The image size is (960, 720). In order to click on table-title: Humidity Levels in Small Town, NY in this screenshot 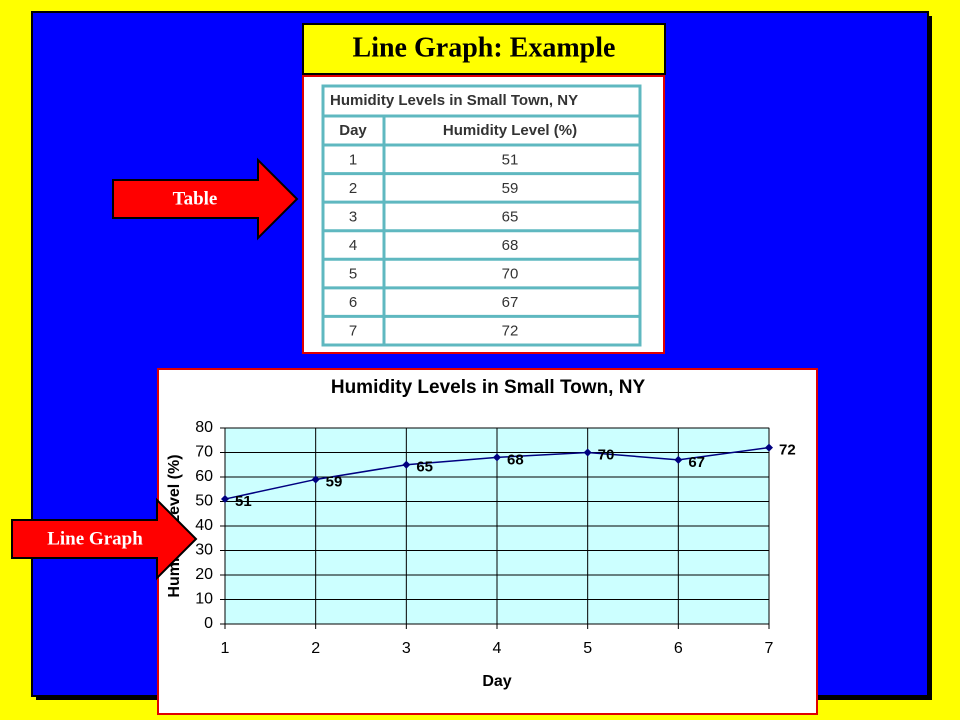, I will do `click(454, 100)`.